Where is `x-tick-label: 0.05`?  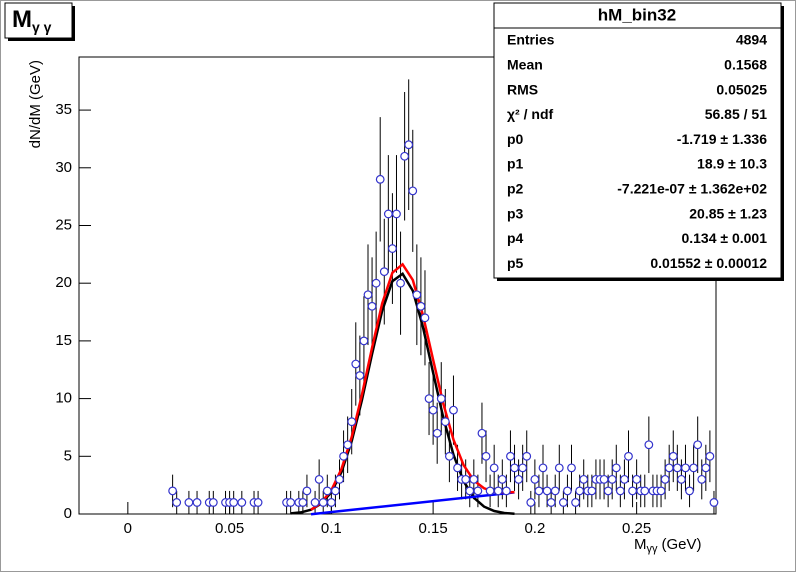
x-tick-label: 0.05 is located at coordinates (229, 528).